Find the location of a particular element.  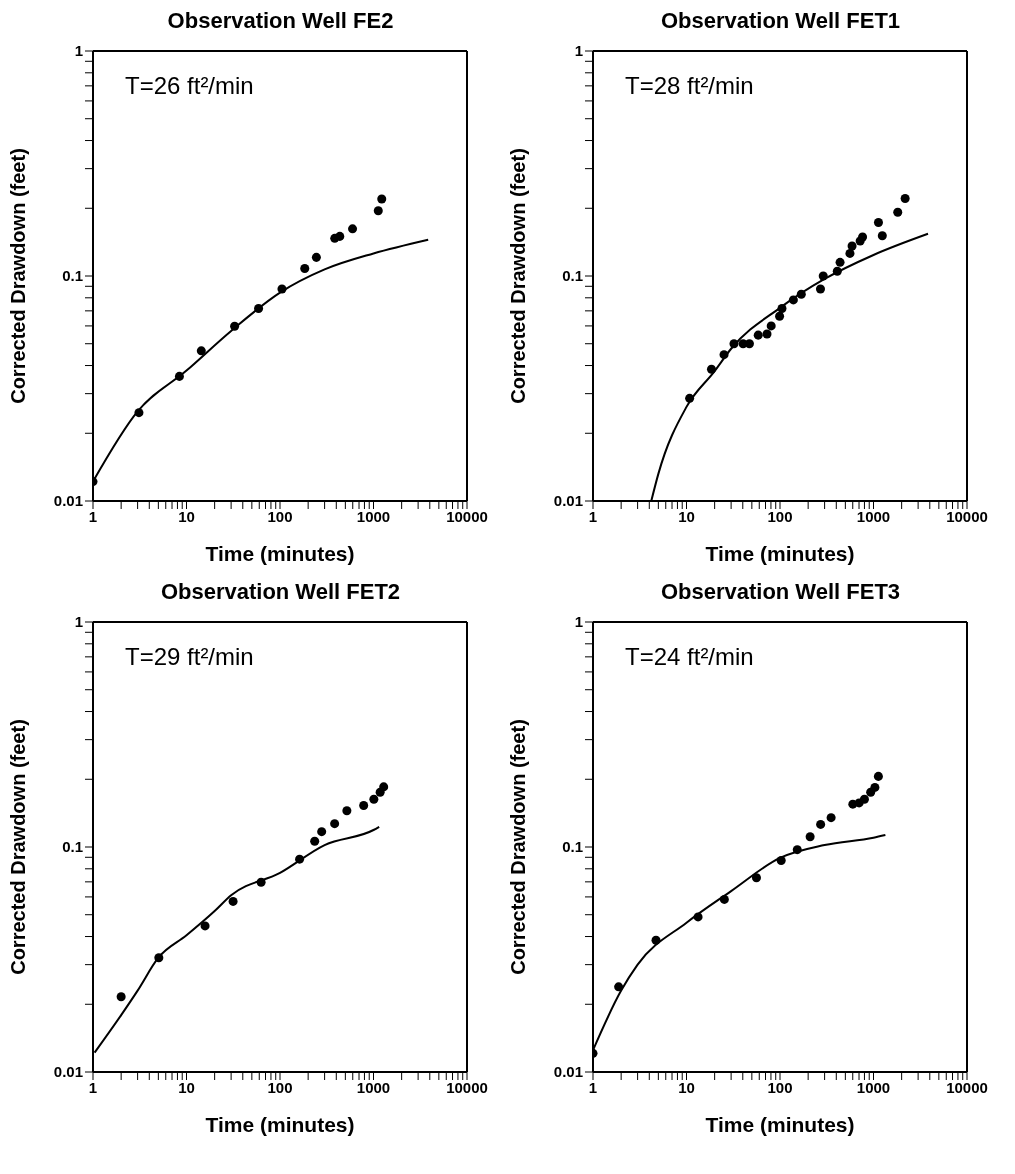

chart-title: Observation Well FE2 is located at coordinates (280, 21).